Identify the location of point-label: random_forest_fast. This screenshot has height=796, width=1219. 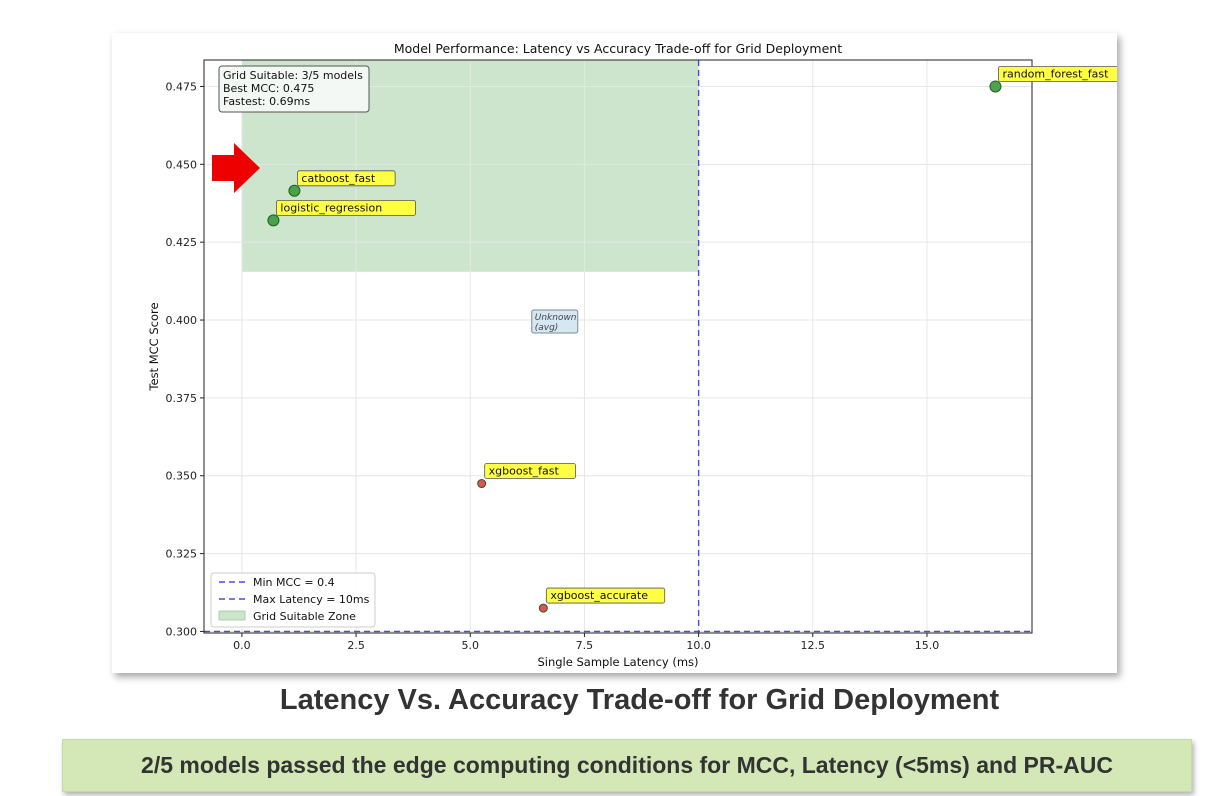
(1055, 73).